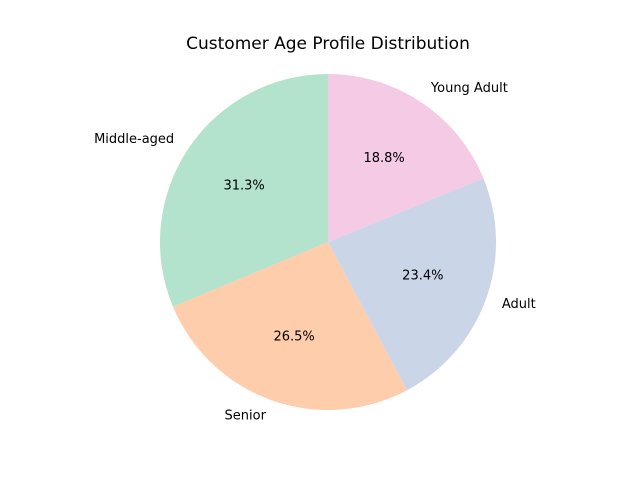 This screenshot has height=480, width=640. What do you see at coordinates (328, 44) in the screenshot?
I see `chart-title: Customer Age Profile Distribution` at bounding box center [328, 44].